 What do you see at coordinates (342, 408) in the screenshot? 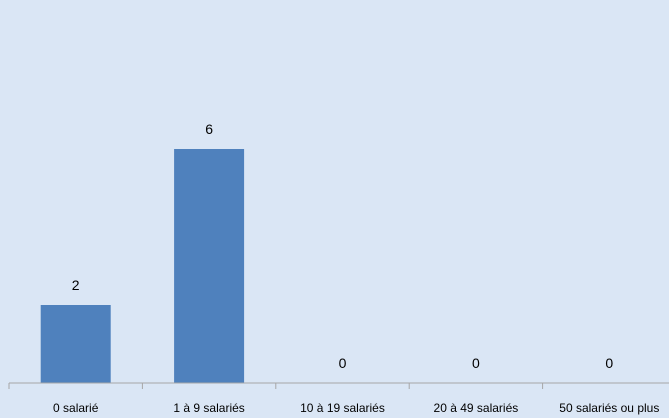
I see `category-label: 10 à 19 salariés` at bounding box center [342, 408].